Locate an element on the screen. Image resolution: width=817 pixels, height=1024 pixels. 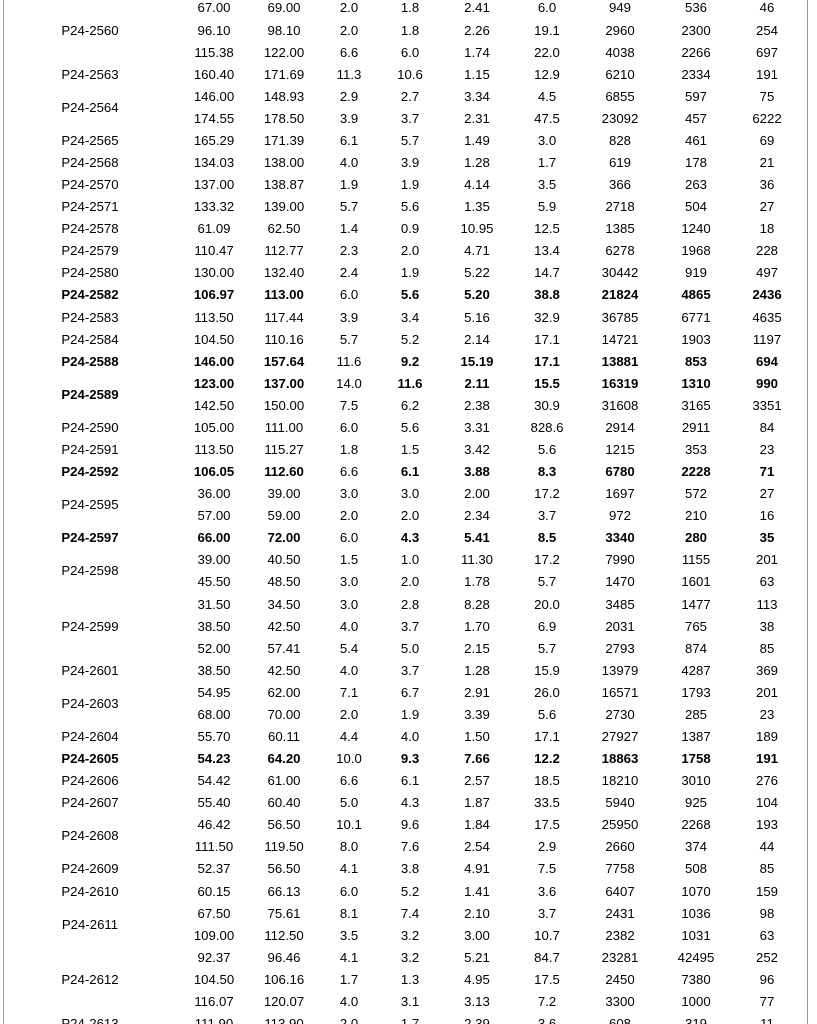
sample-id-cell: P24-2579 is located at coordinates (90, 251).